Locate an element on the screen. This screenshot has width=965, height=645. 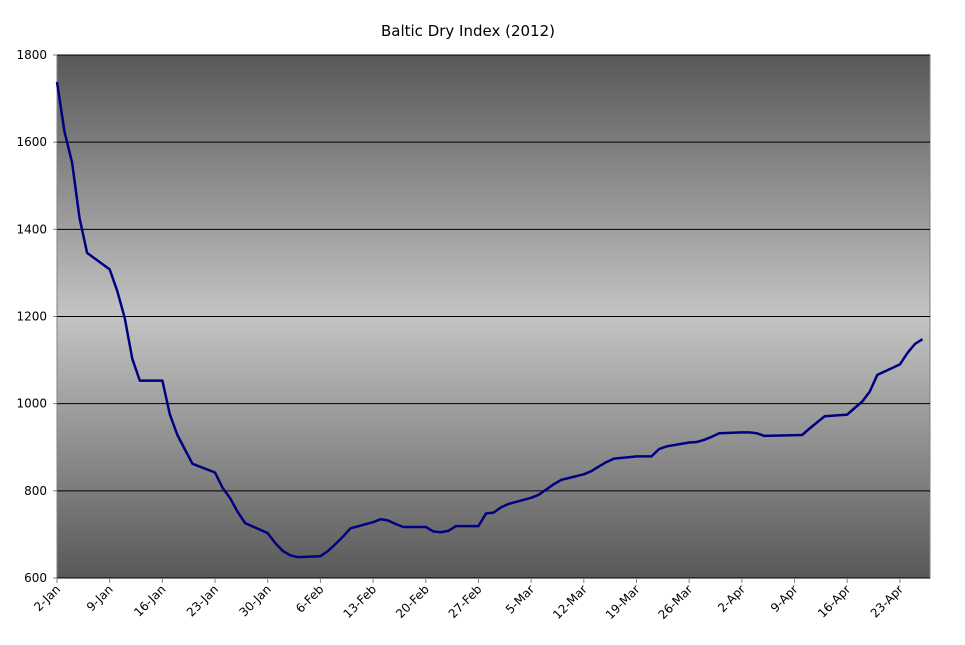
x-tick-label: 30-Jan is located at coordinates (255, 600).